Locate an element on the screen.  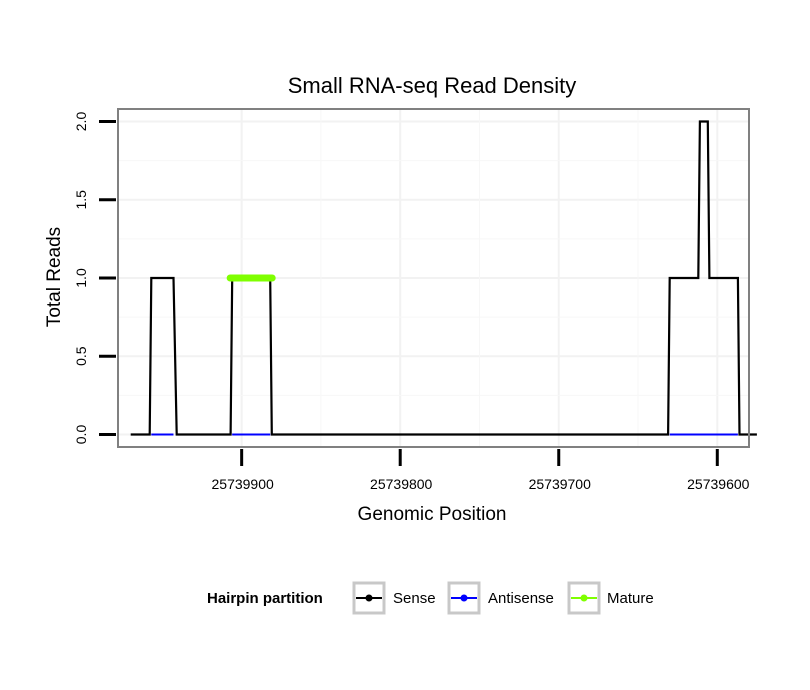
legend-label-antisense: Antisense is located at coordinates (521, 598).